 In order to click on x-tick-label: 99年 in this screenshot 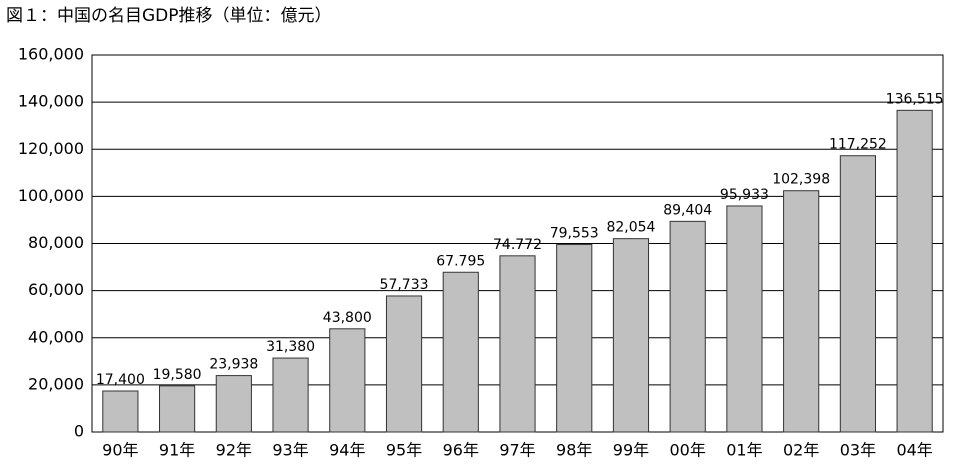, I will do `click(631, 450)`.